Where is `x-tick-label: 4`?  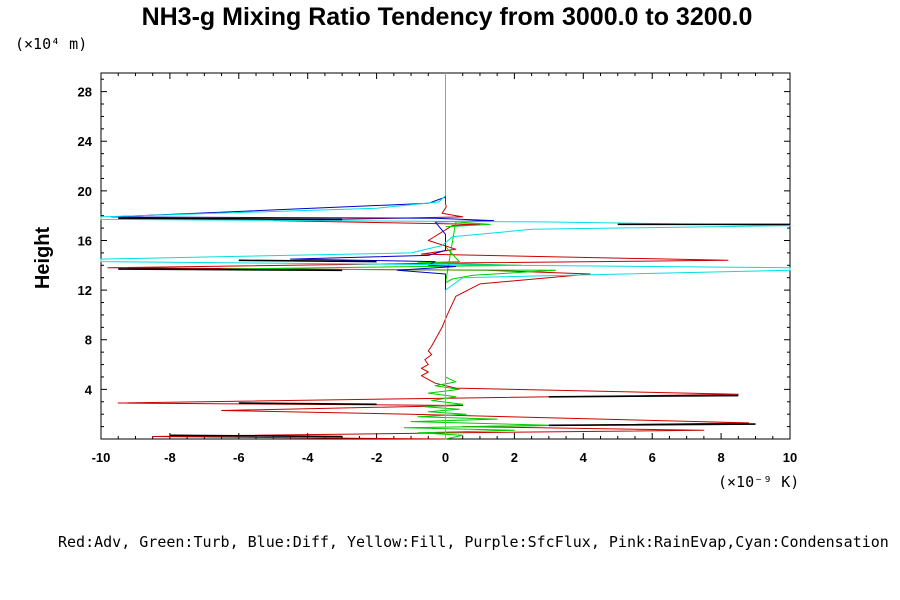
x-tick-label: 4 is located at coordinates (584, 457).